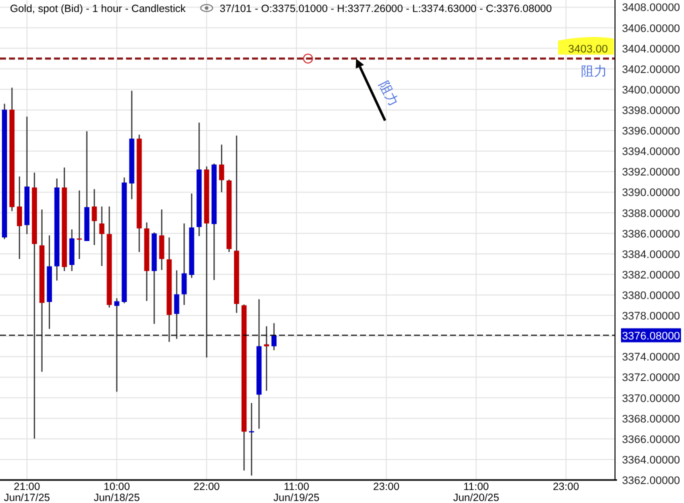  I want to click on chart-title: Gold, spot (Bid) - 1 hour - Candlestick, so click(98, 9).